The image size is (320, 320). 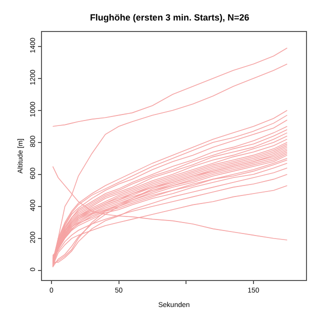 I want to click on chart-title: Flughöhe (ersten 3 min. Starts), N=26, so click(x=170, y=17).